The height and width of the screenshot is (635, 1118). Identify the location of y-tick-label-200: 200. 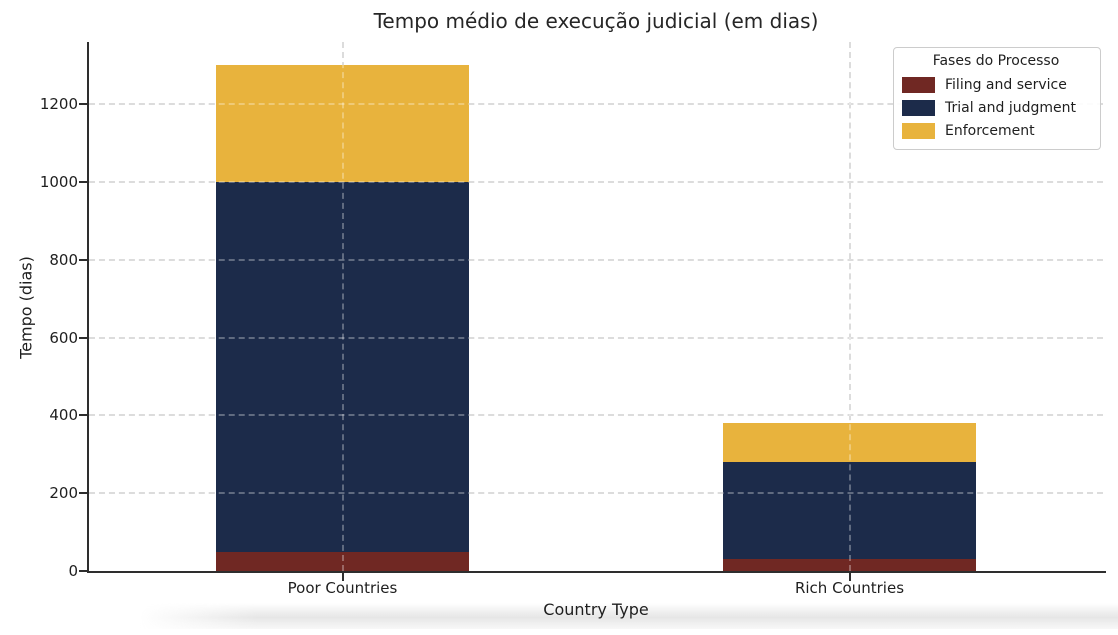
(63, 493).